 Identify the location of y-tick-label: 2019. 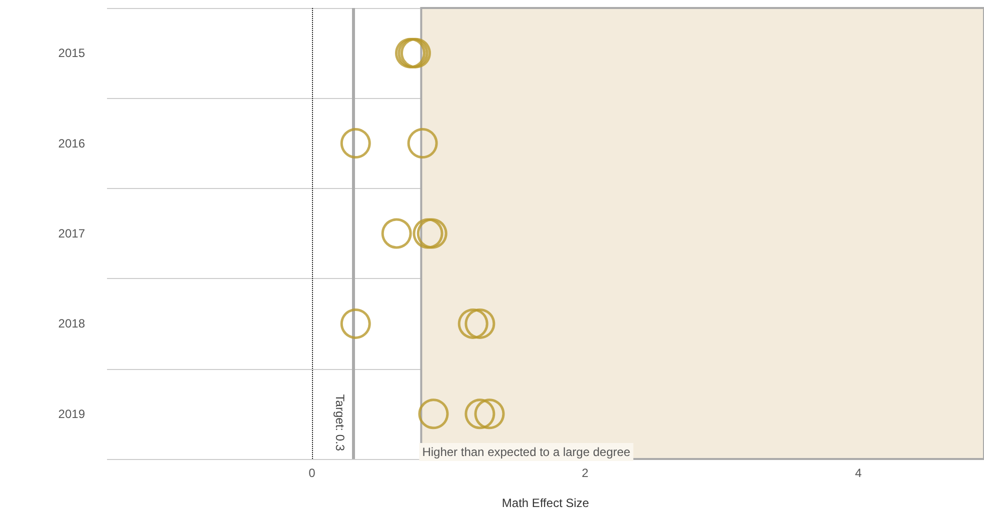
(72, 413).